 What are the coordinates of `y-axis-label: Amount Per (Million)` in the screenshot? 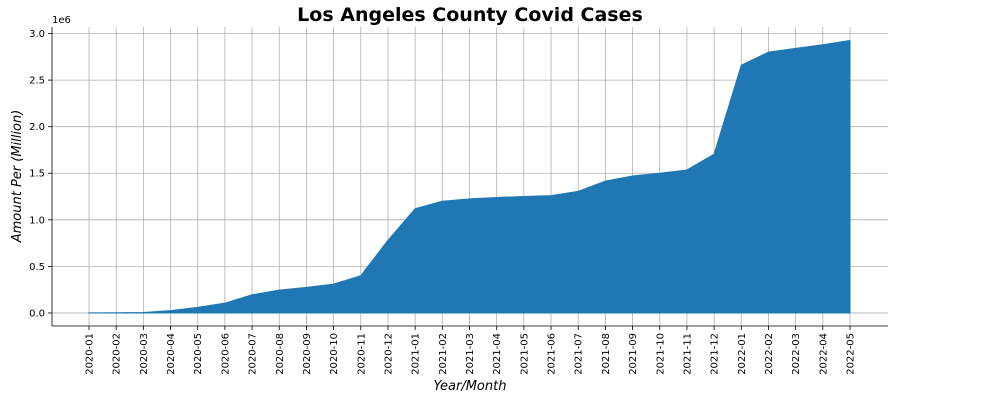 It's located at (17, 177).